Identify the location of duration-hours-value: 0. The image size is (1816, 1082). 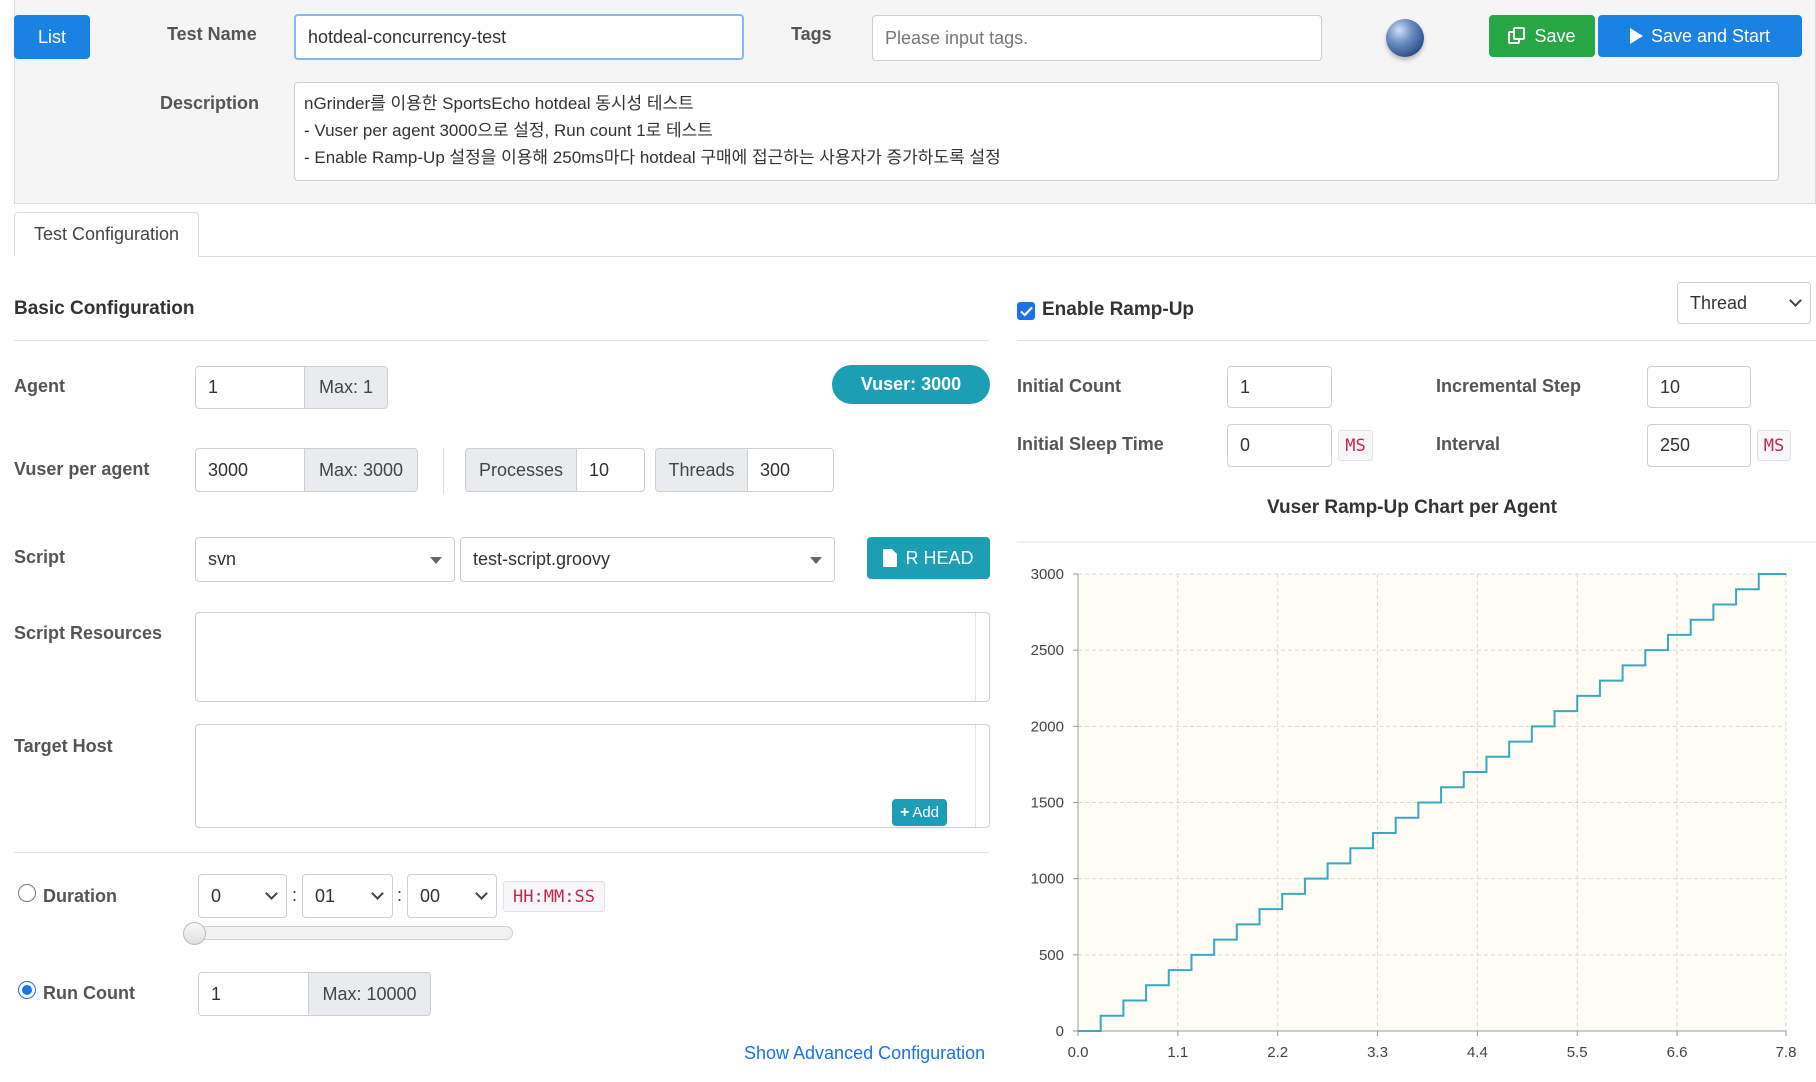
(216, 895).